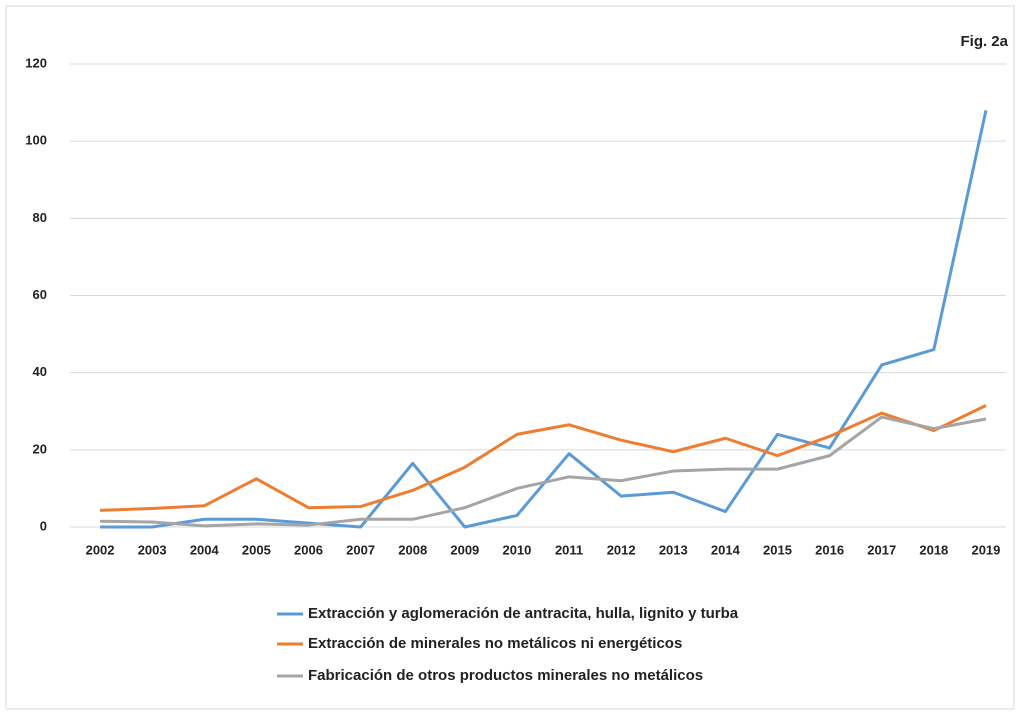 The image size is (1020, 715). I want to click on x-tick-label: 2013, so click(673, 549).